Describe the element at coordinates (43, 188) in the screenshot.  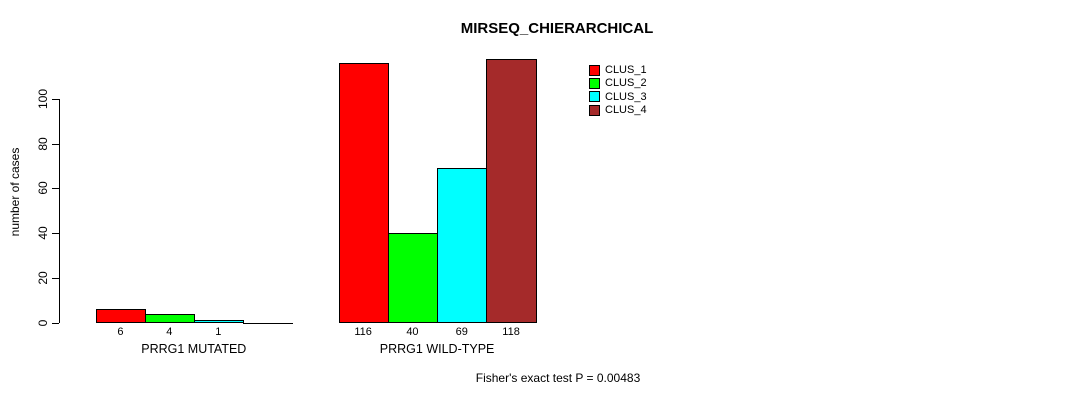
I see `y-axis-tick-label: 60` at that location.